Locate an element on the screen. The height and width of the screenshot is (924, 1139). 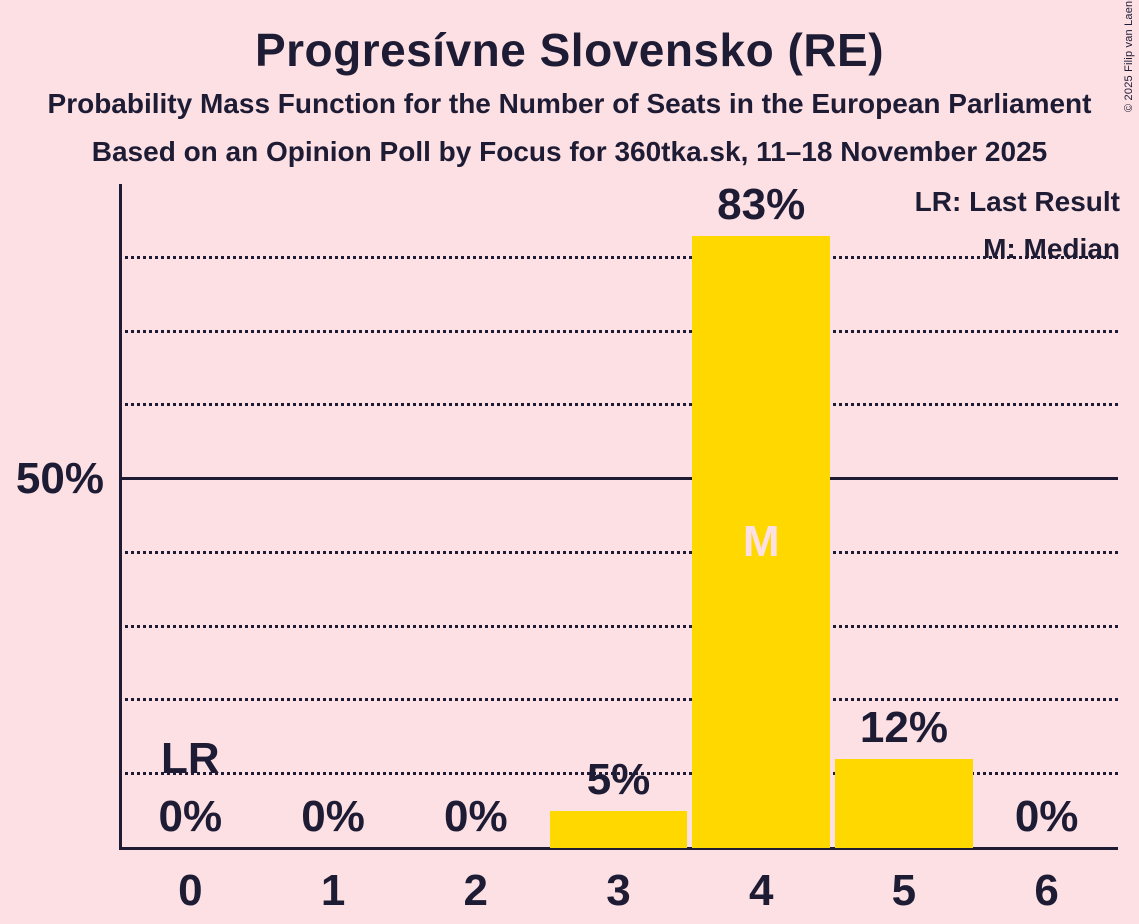
gridline-80-percent is located at coordinates (618, 257).